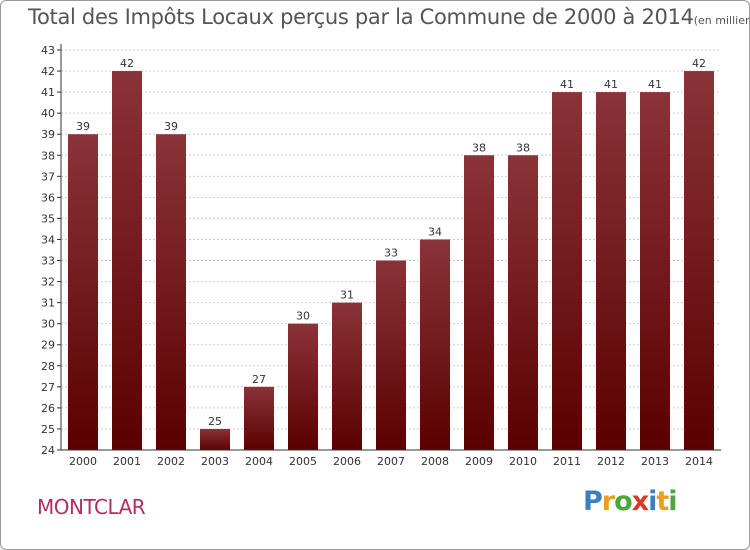  I want to click on x-tick-label: 2002, so click(171, 461).